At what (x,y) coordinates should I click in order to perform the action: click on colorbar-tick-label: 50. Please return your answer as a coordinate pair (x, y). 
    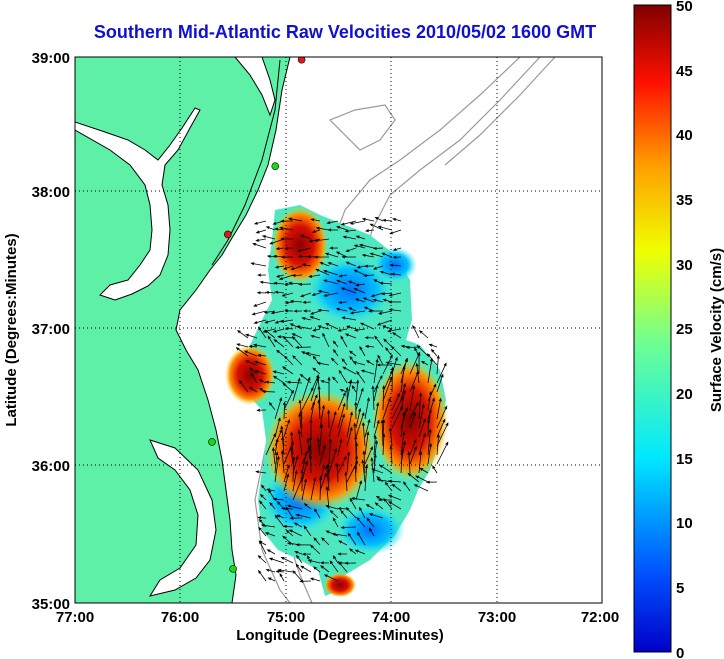
    Looking at the image, I should click on (684, 7).